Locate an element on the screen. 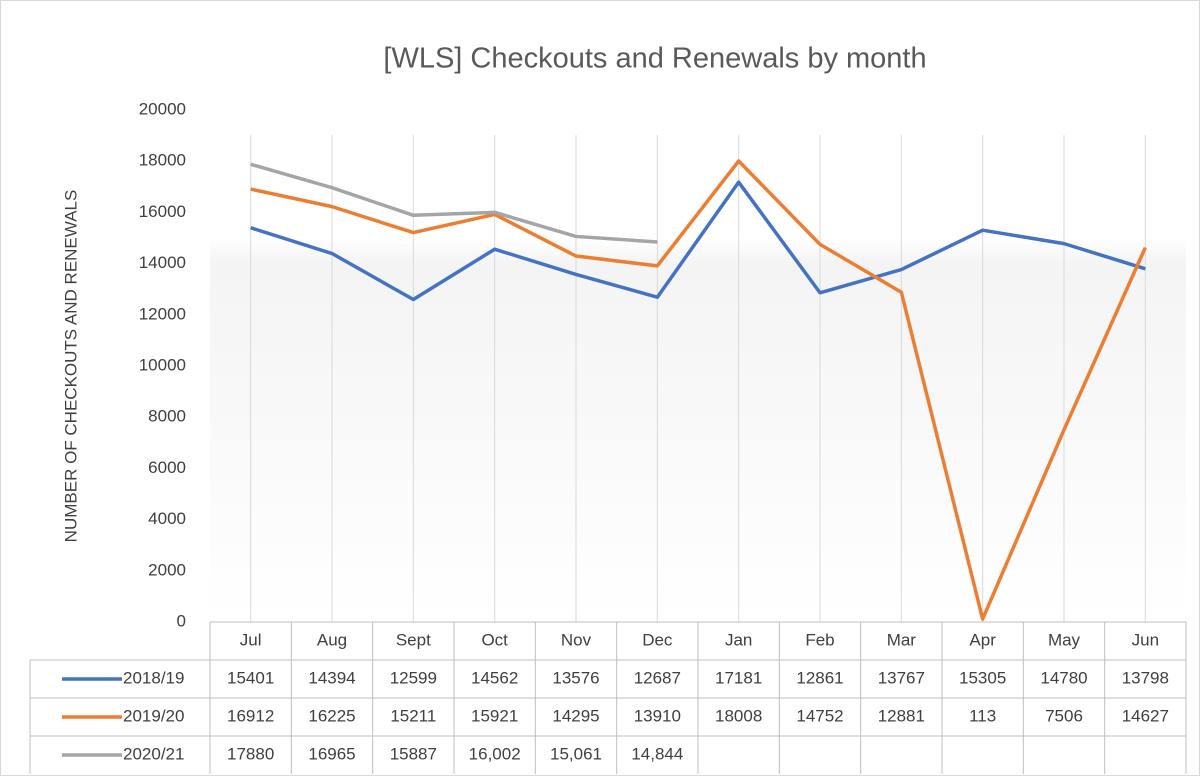 The width and height of the screenshot is (1200, 776). x-tick-label: Jun is located at coordinates (1145, 639).